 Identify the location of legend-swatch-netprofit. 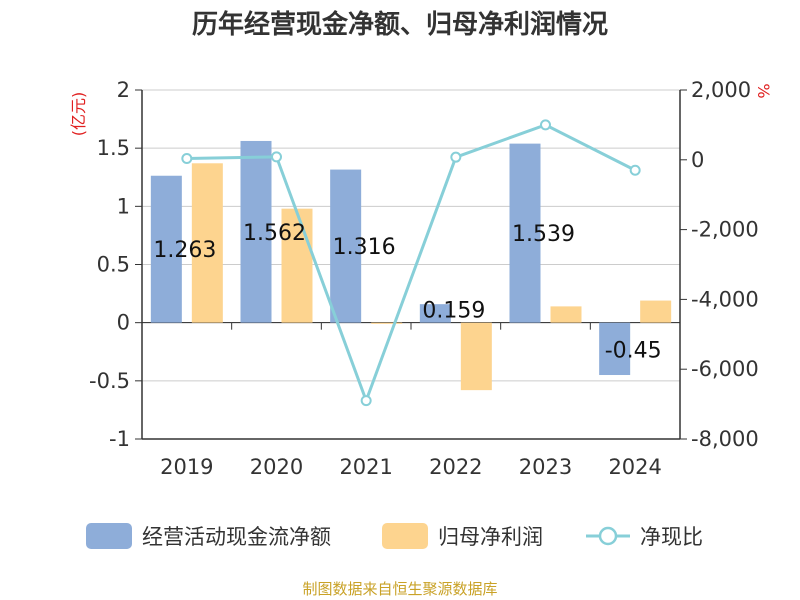
(405, 536).